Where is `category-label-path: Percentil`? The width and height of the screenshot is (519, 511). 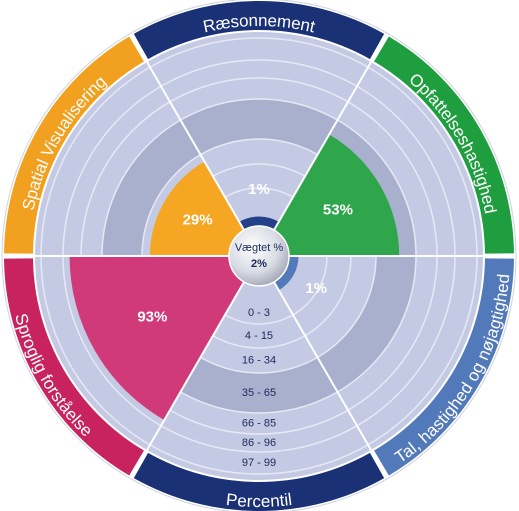
category-label-path: Percentil is located at coordinates (259, 500).